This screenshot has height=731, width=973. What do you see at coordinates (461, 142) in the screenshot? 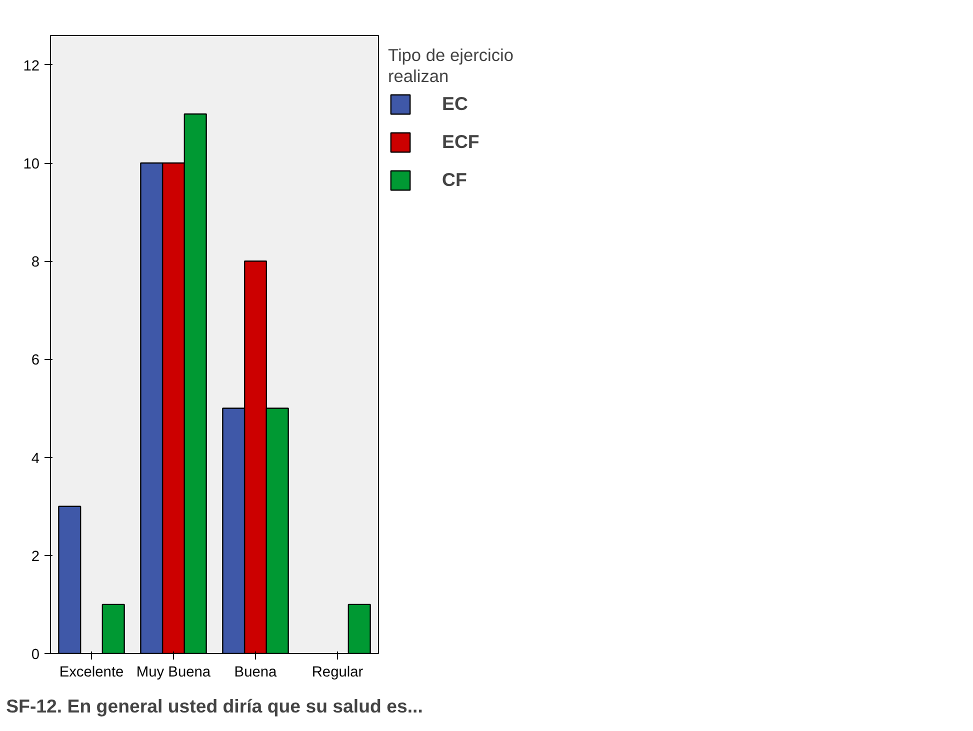
I see `legend-label: ECF` at bounding box center [461, 142].